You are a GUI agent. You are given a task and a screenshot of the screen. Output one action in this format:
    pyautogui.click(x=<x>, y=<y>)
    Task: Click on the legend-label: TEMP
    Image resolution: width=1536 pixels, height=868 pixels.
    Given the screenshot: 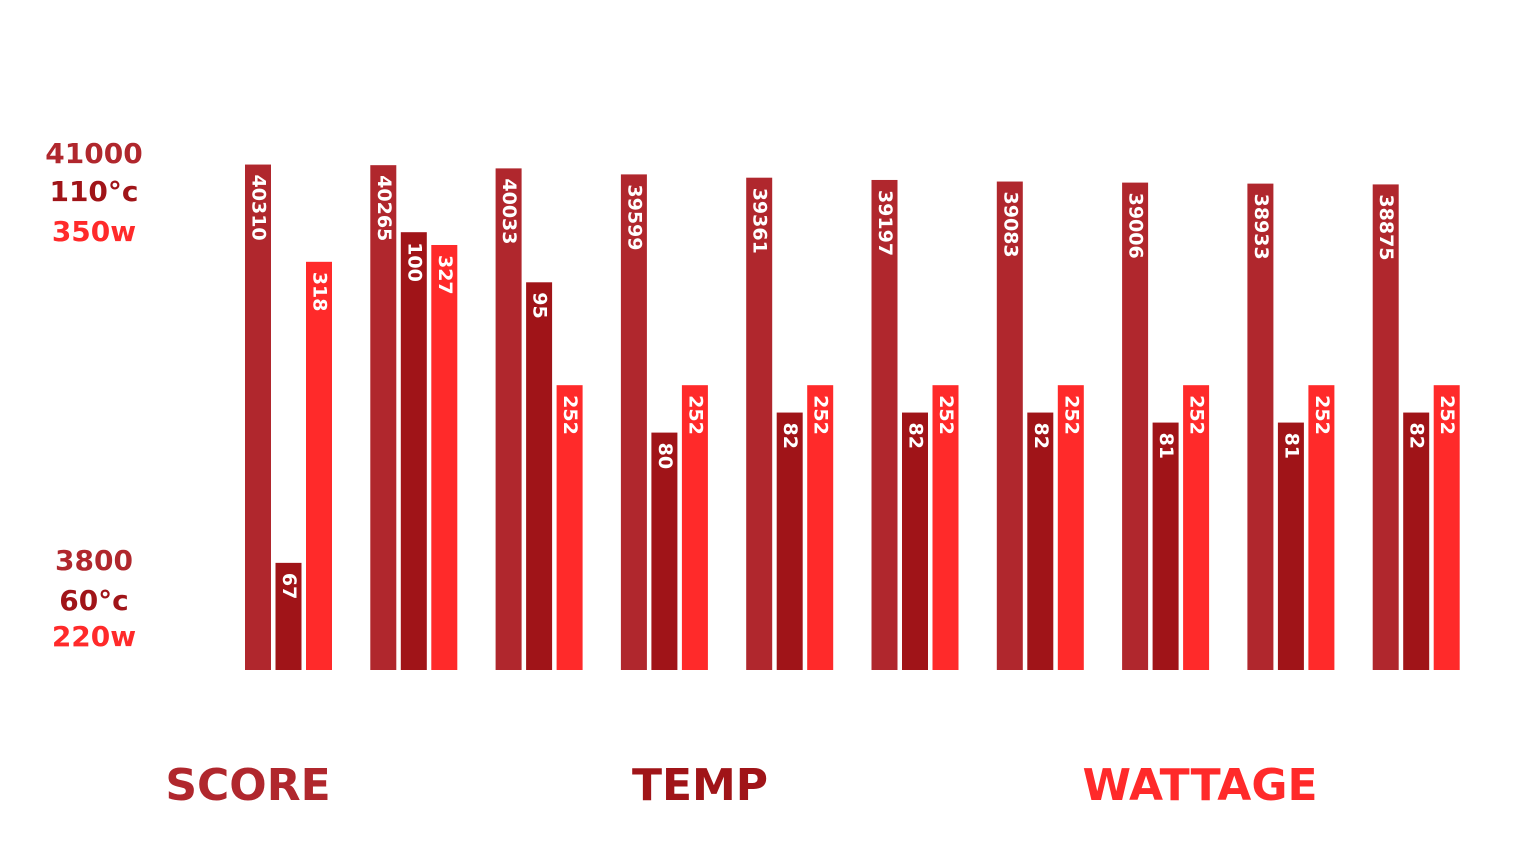 What is the action you would take?
    pyautogui.click(x=700, y=785)
    